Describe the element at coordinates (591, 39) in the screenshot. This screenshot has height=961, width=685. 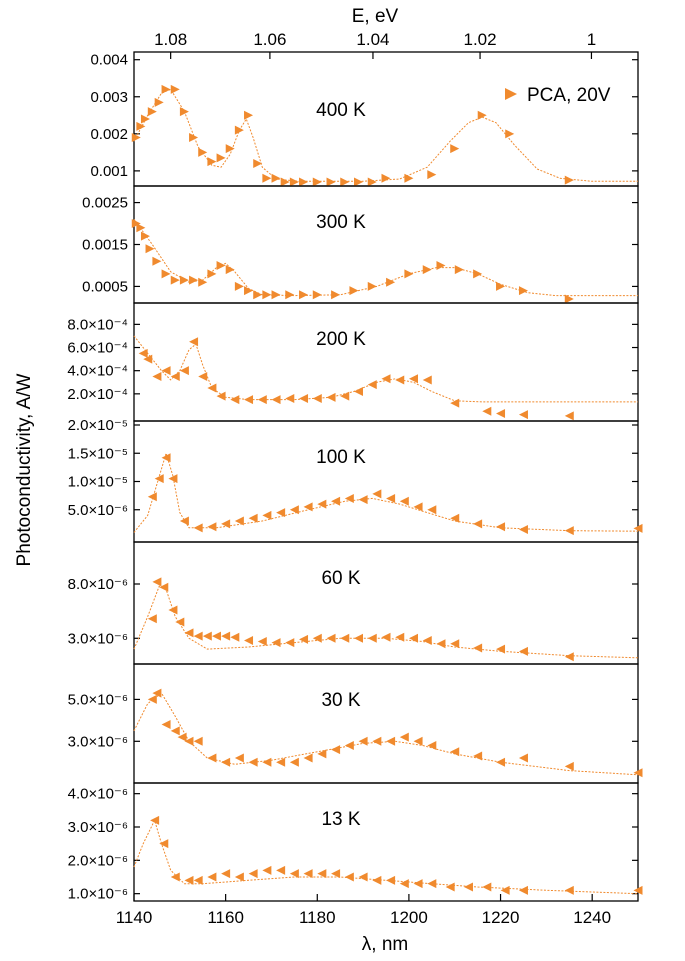
I see `top-tick-label: 1` at that location.